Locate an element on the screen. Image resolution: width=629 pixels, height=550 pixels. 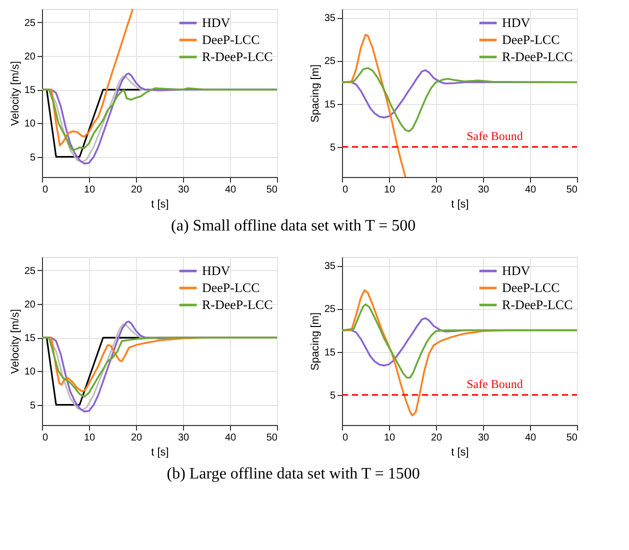
text: (b) Large offline data set with T = 1500 is located at coordinates (293, 474).